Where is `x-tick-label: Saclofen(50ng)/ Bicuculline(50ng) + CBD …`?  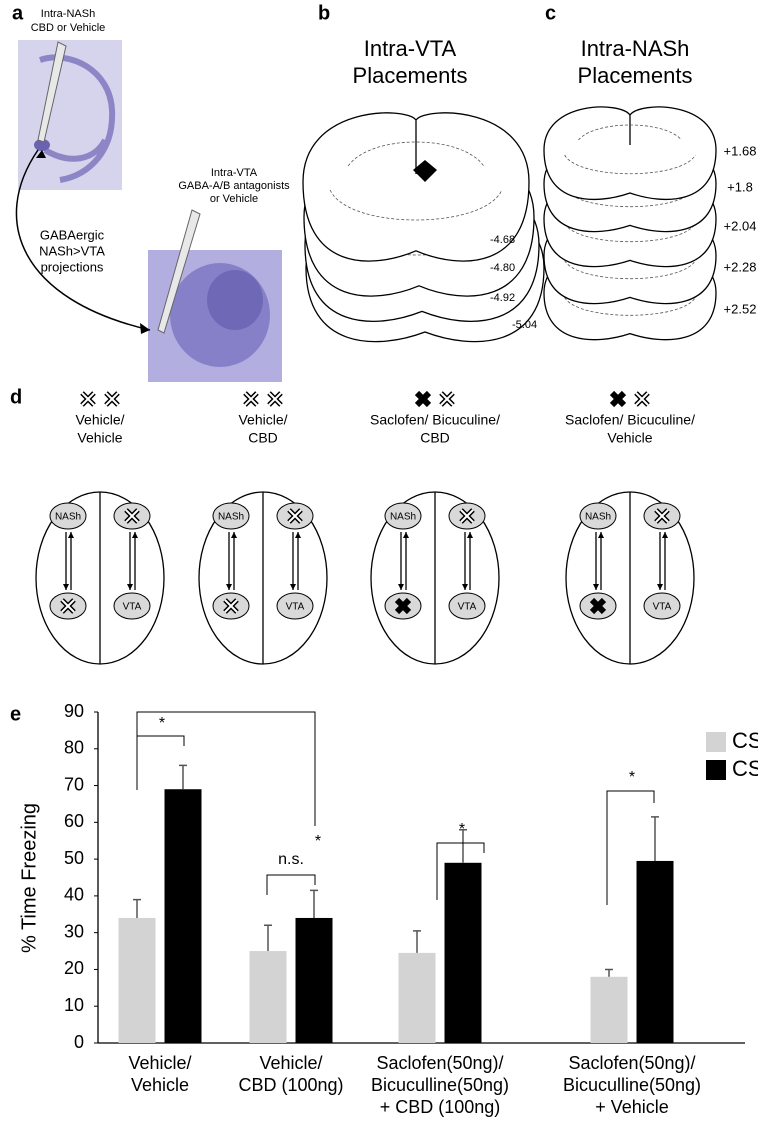 x-tick-label: Saclofen(50ng)/ Bicuculline(50ng) + CBD … is located at coordinates (440, 1085).